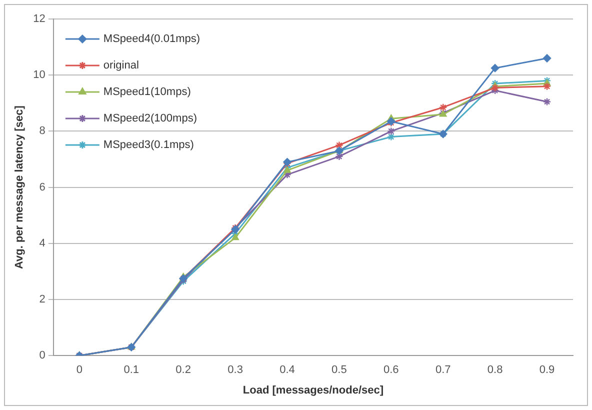 This screenshot has height=410, width=592. Describe the element at coordinates (235, 370) in the screenshot. I see `x-tick-label: 0.3` at that location.